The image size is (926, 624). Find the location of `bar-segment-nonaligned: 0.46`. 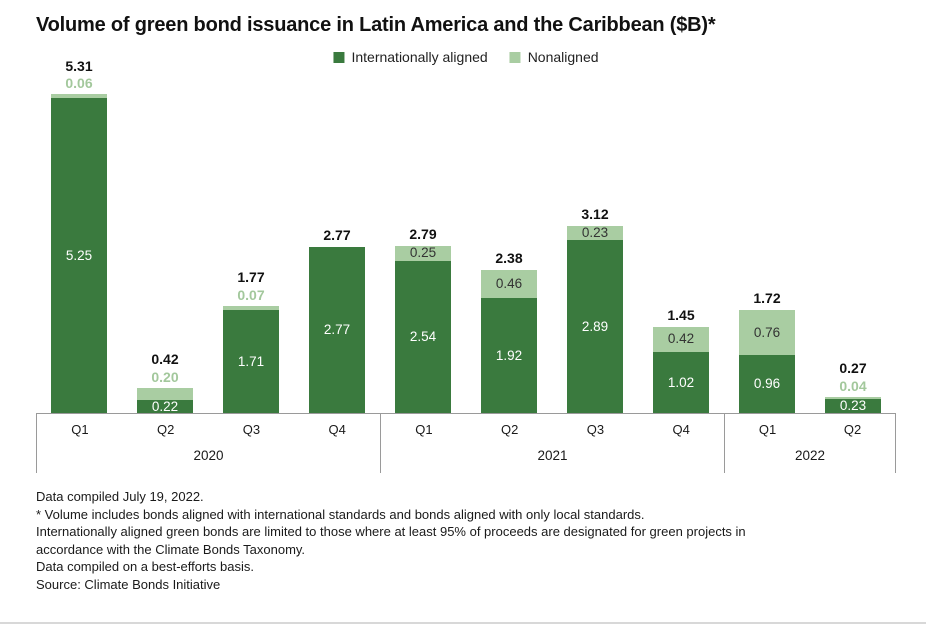

bar-segment-nonaligned: 0.46 is located at coordinates (509, 284).